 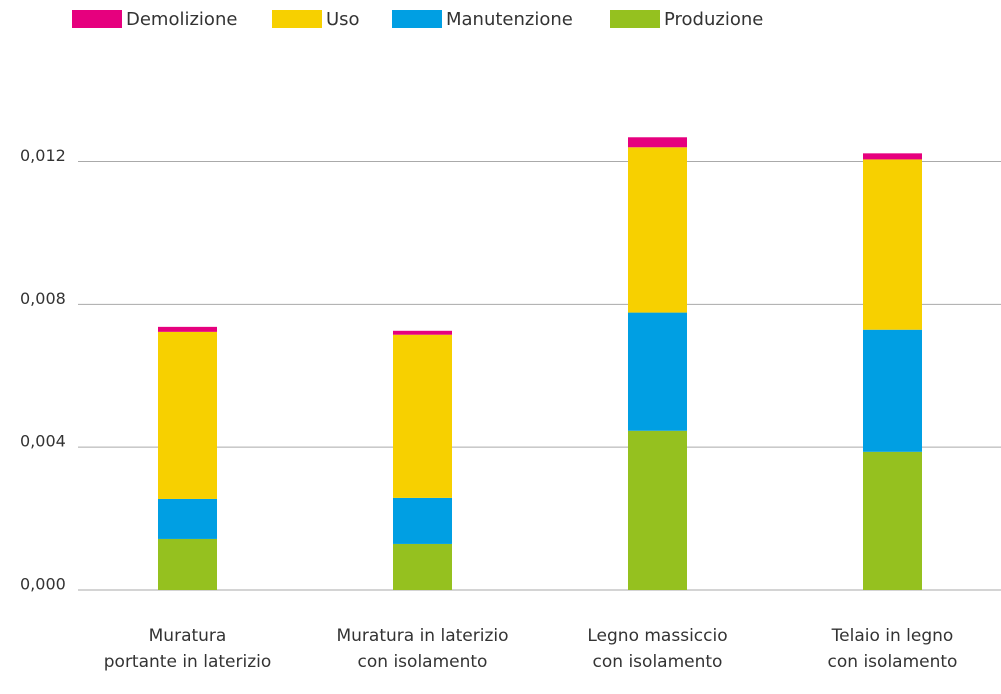 What do you see at coordinates (43, 155) in the screenshot?
I see `y-tick-label: 0,012` at bounding box center [43, 155].